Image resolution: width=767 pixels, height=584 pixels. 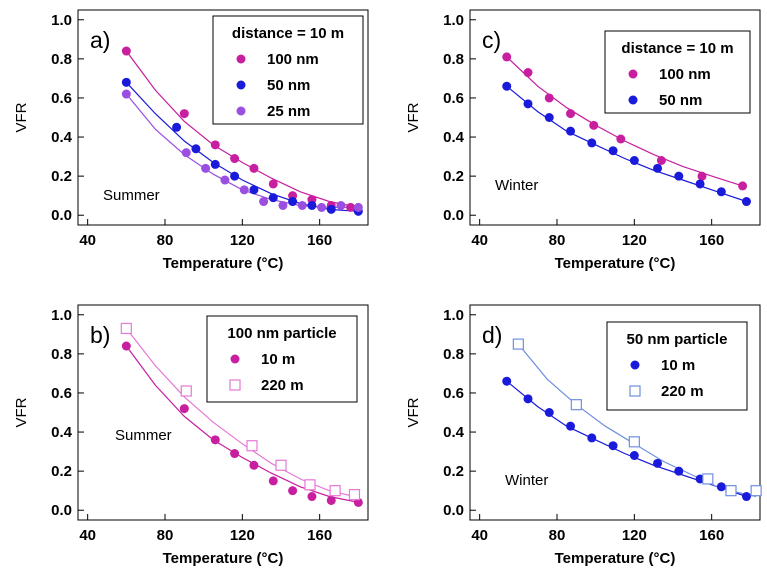 I want to click on legend: 100 nm particle 10 m 220 m, so click(x=282, y=359).